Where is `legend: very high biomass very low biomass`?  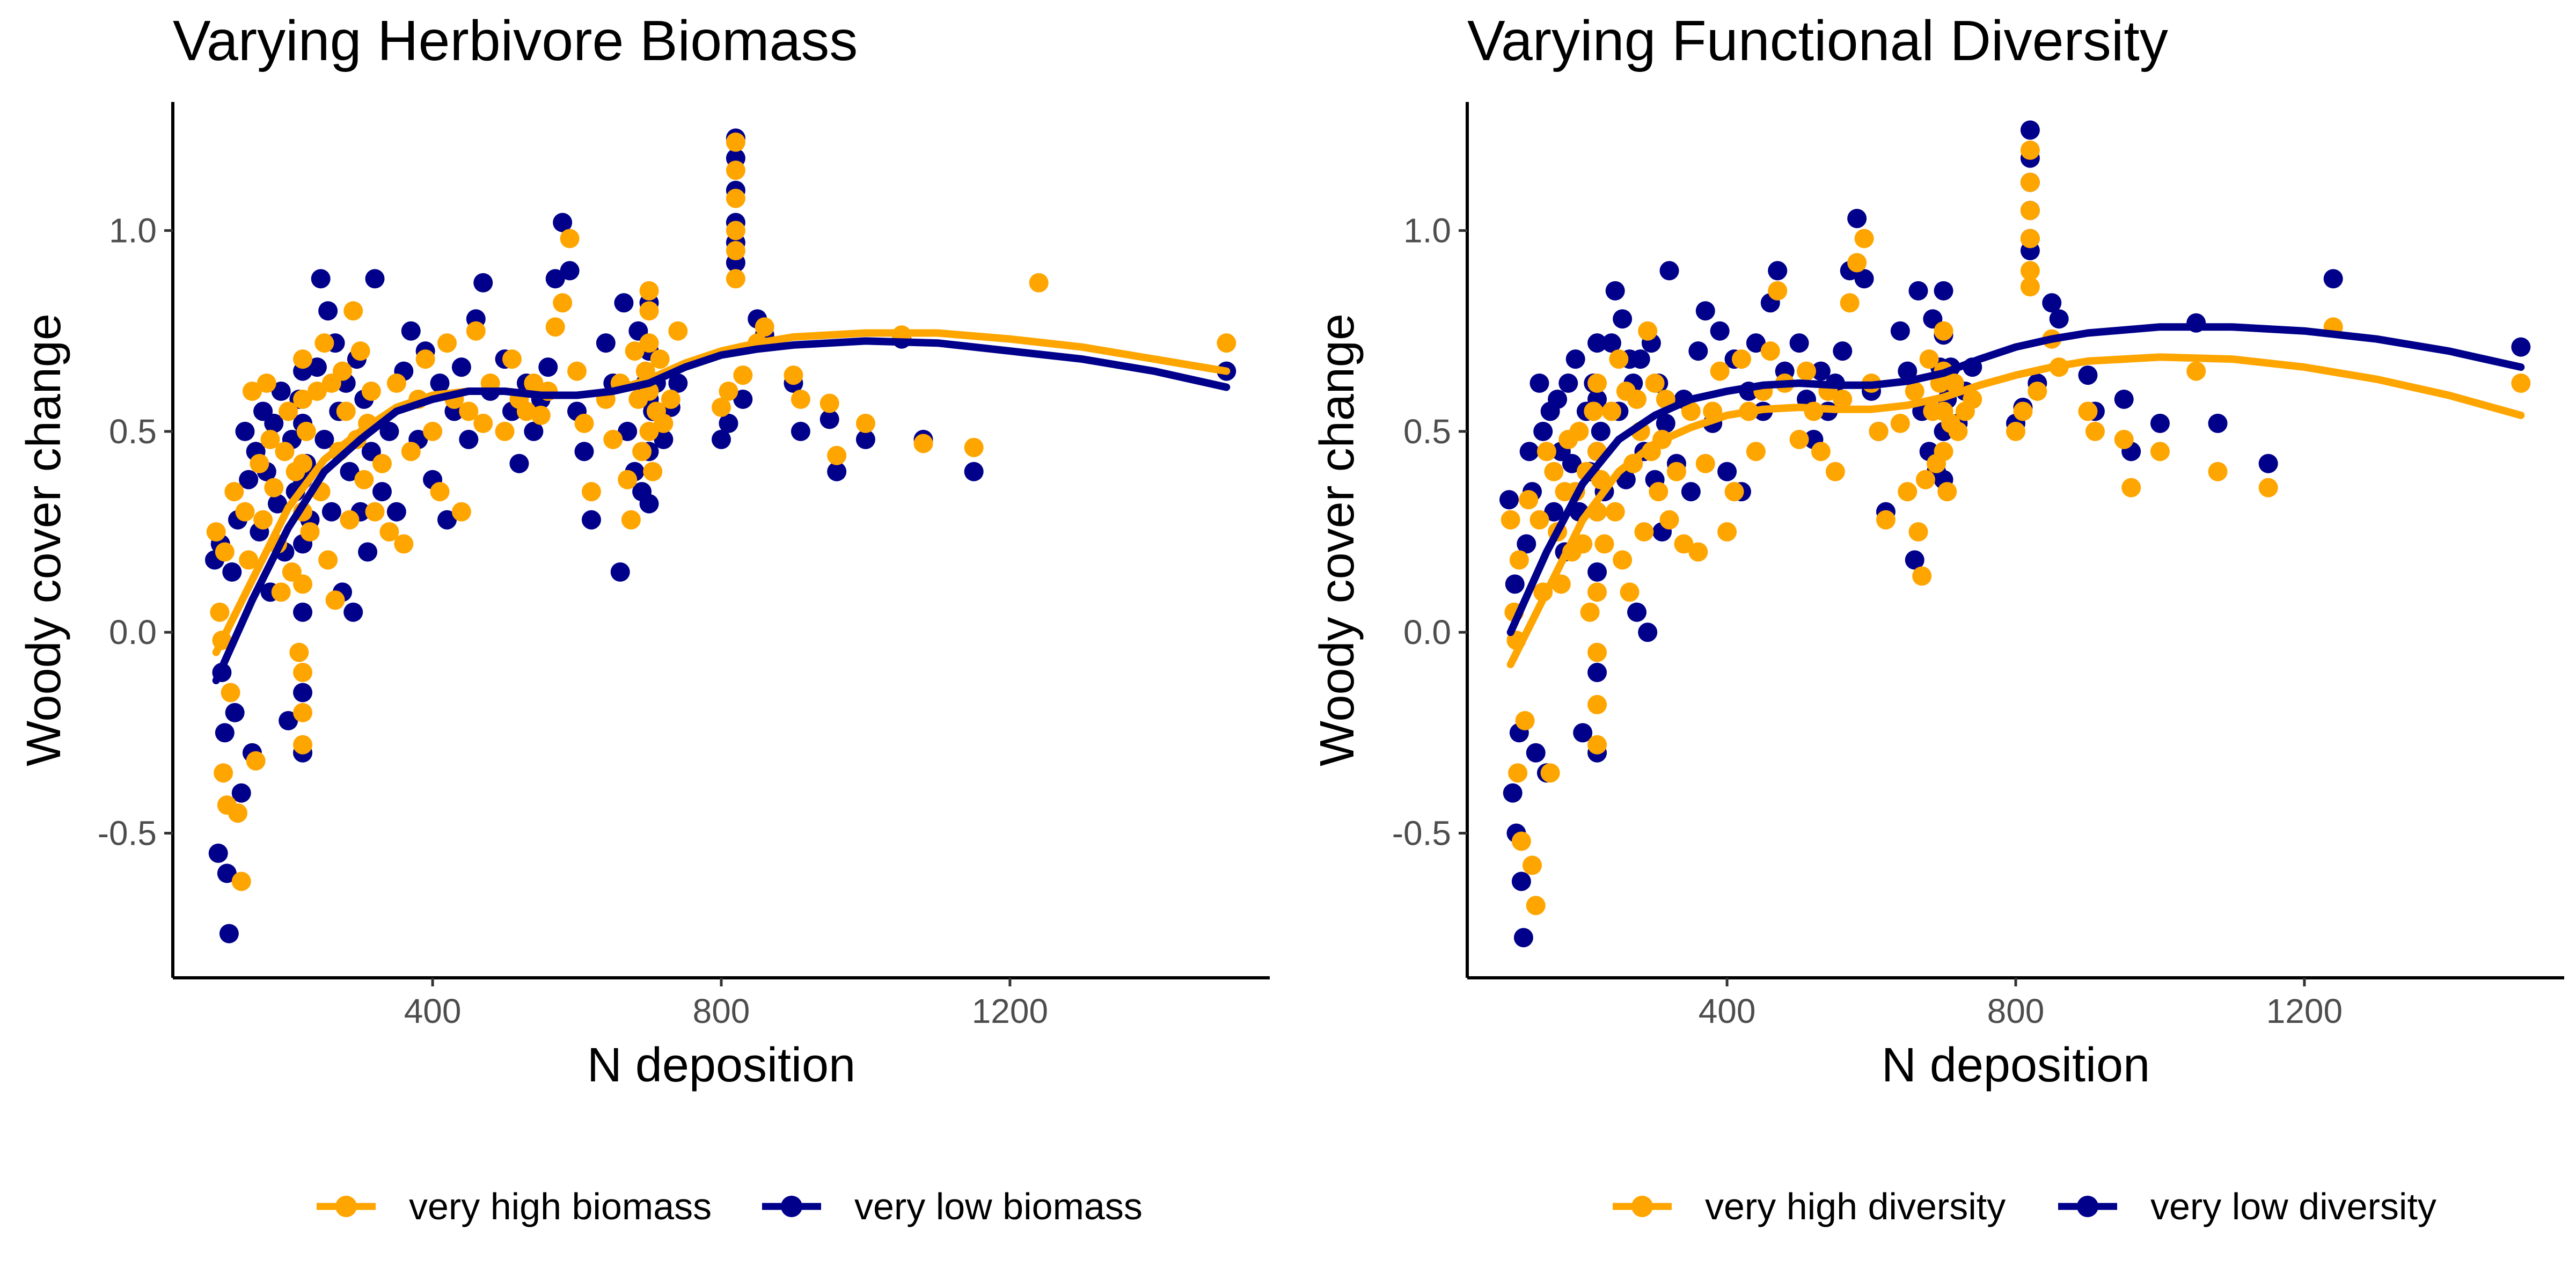 legend: very high biomass very low biomass is located at coordinates (730, 1206).